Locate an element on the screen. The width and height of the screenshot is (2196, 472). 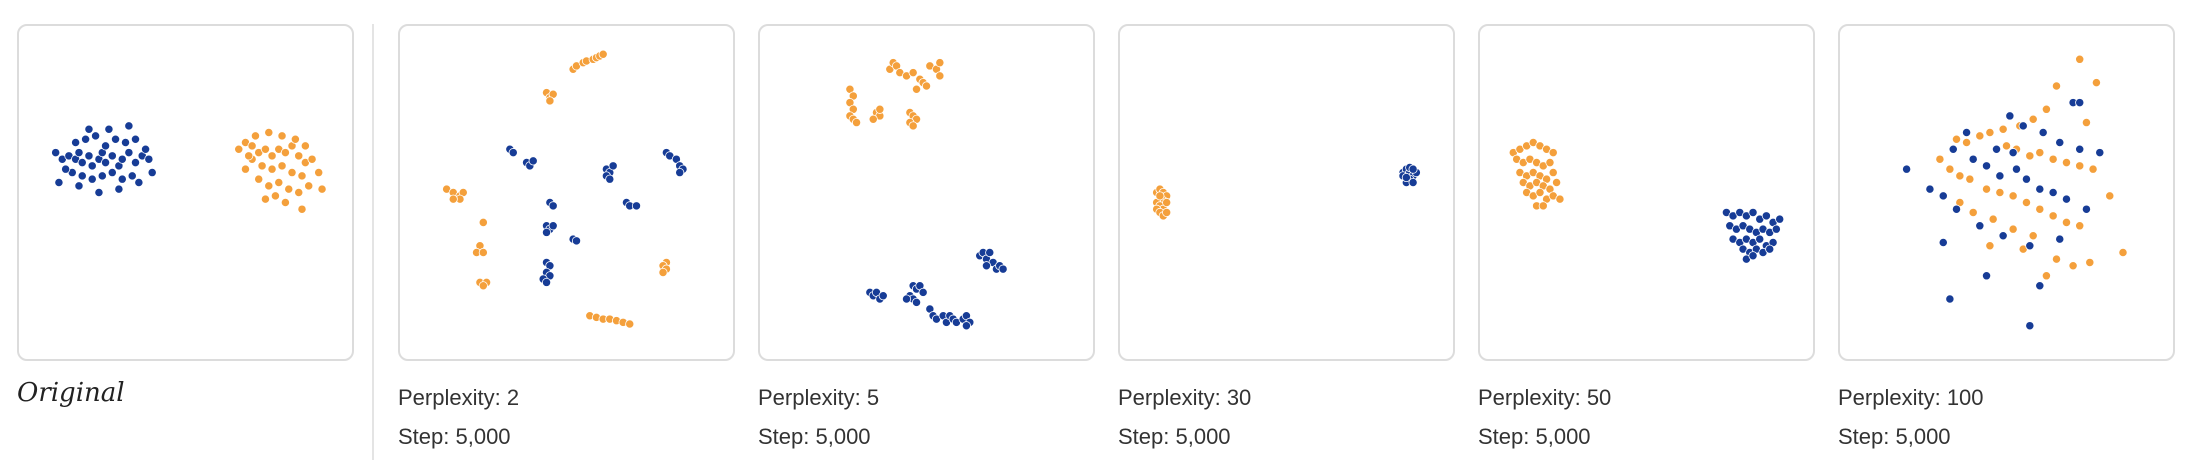
perplexity-50-step: Step: 5,000 is located at coordinates (1534, 436).